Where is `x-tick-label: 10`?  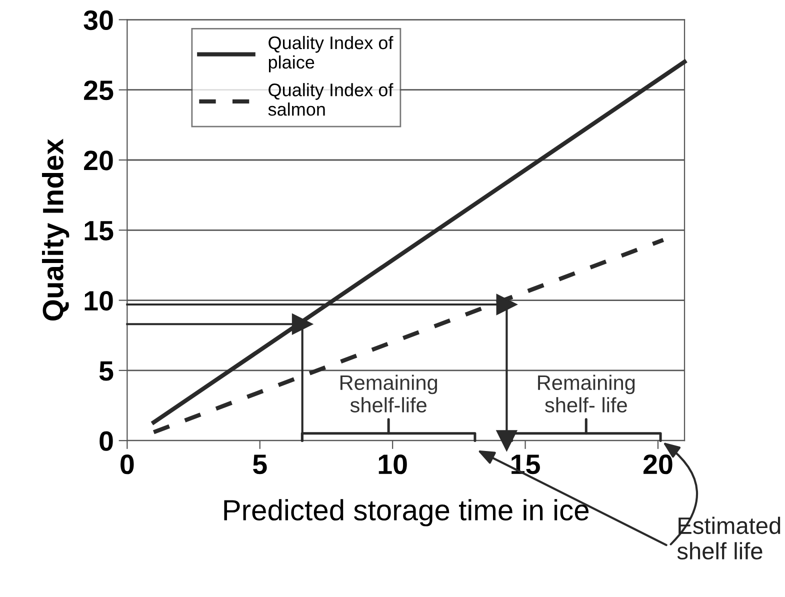 x-tick-label: 10 is located at coordinates (392, 464).